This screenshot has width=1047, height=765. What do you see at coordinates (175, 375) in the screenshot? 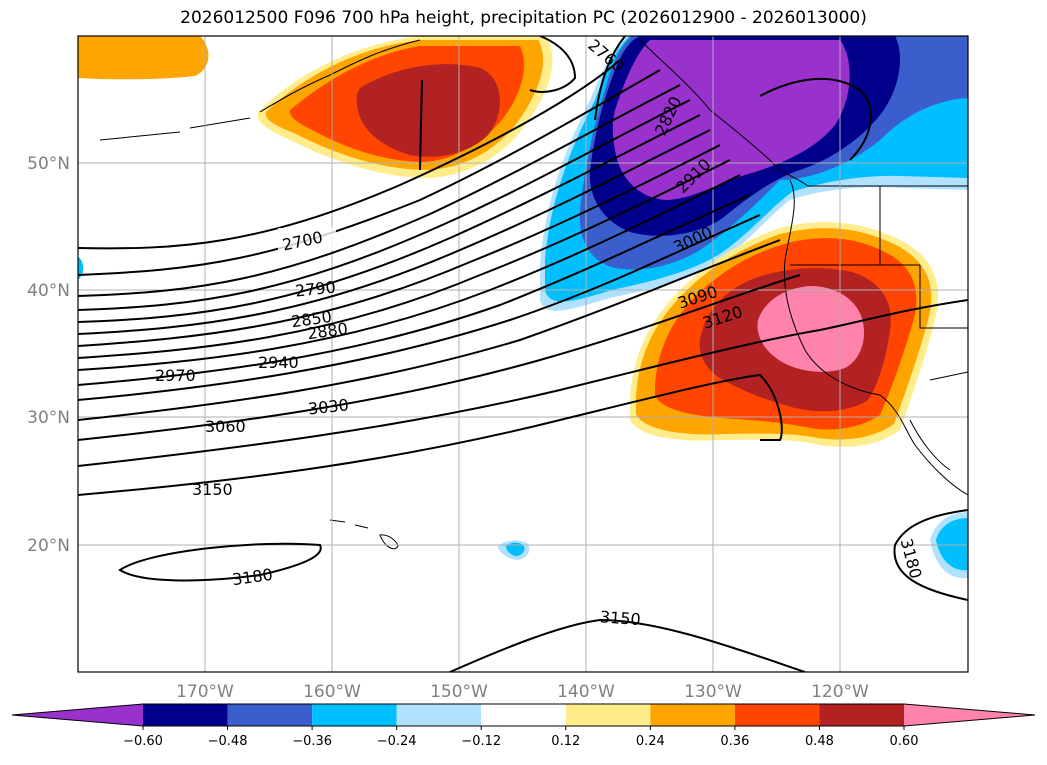
I see `contour-label: 2970` at bounding box center [175, 375].